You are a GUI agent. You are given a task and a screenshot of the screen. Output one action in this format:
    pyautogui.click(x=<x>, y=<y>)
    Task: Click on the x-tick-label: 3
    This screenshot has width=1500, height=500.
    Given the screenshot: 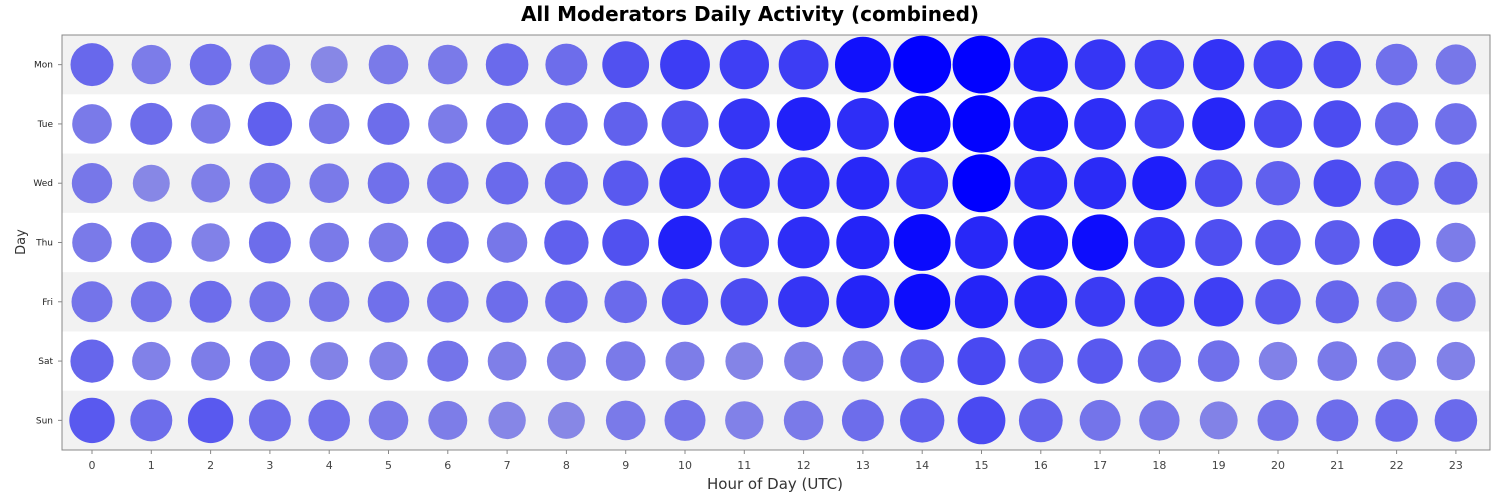 What is the action you would take?
    pyautogui.click(x=269, y=465)
    